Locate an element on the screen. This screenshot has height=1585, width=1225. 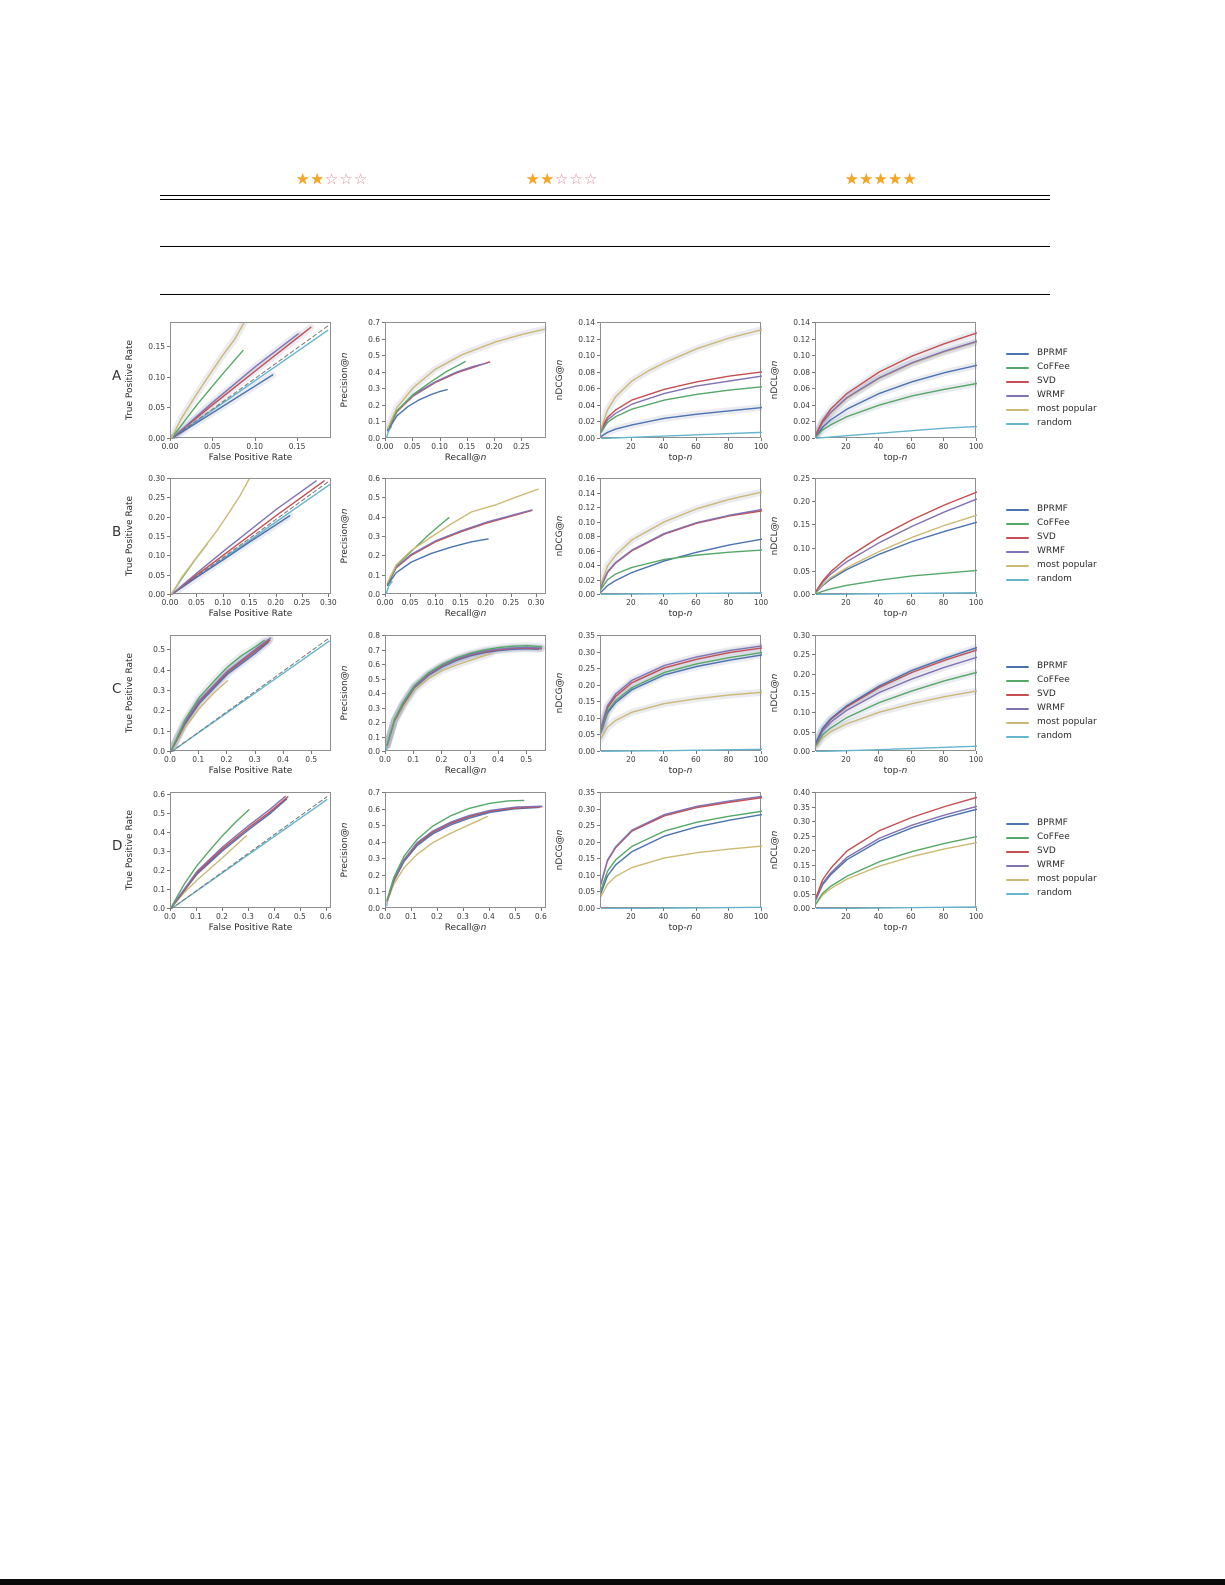
legend-label: CoFFee is located at coordinates (1053, 680).